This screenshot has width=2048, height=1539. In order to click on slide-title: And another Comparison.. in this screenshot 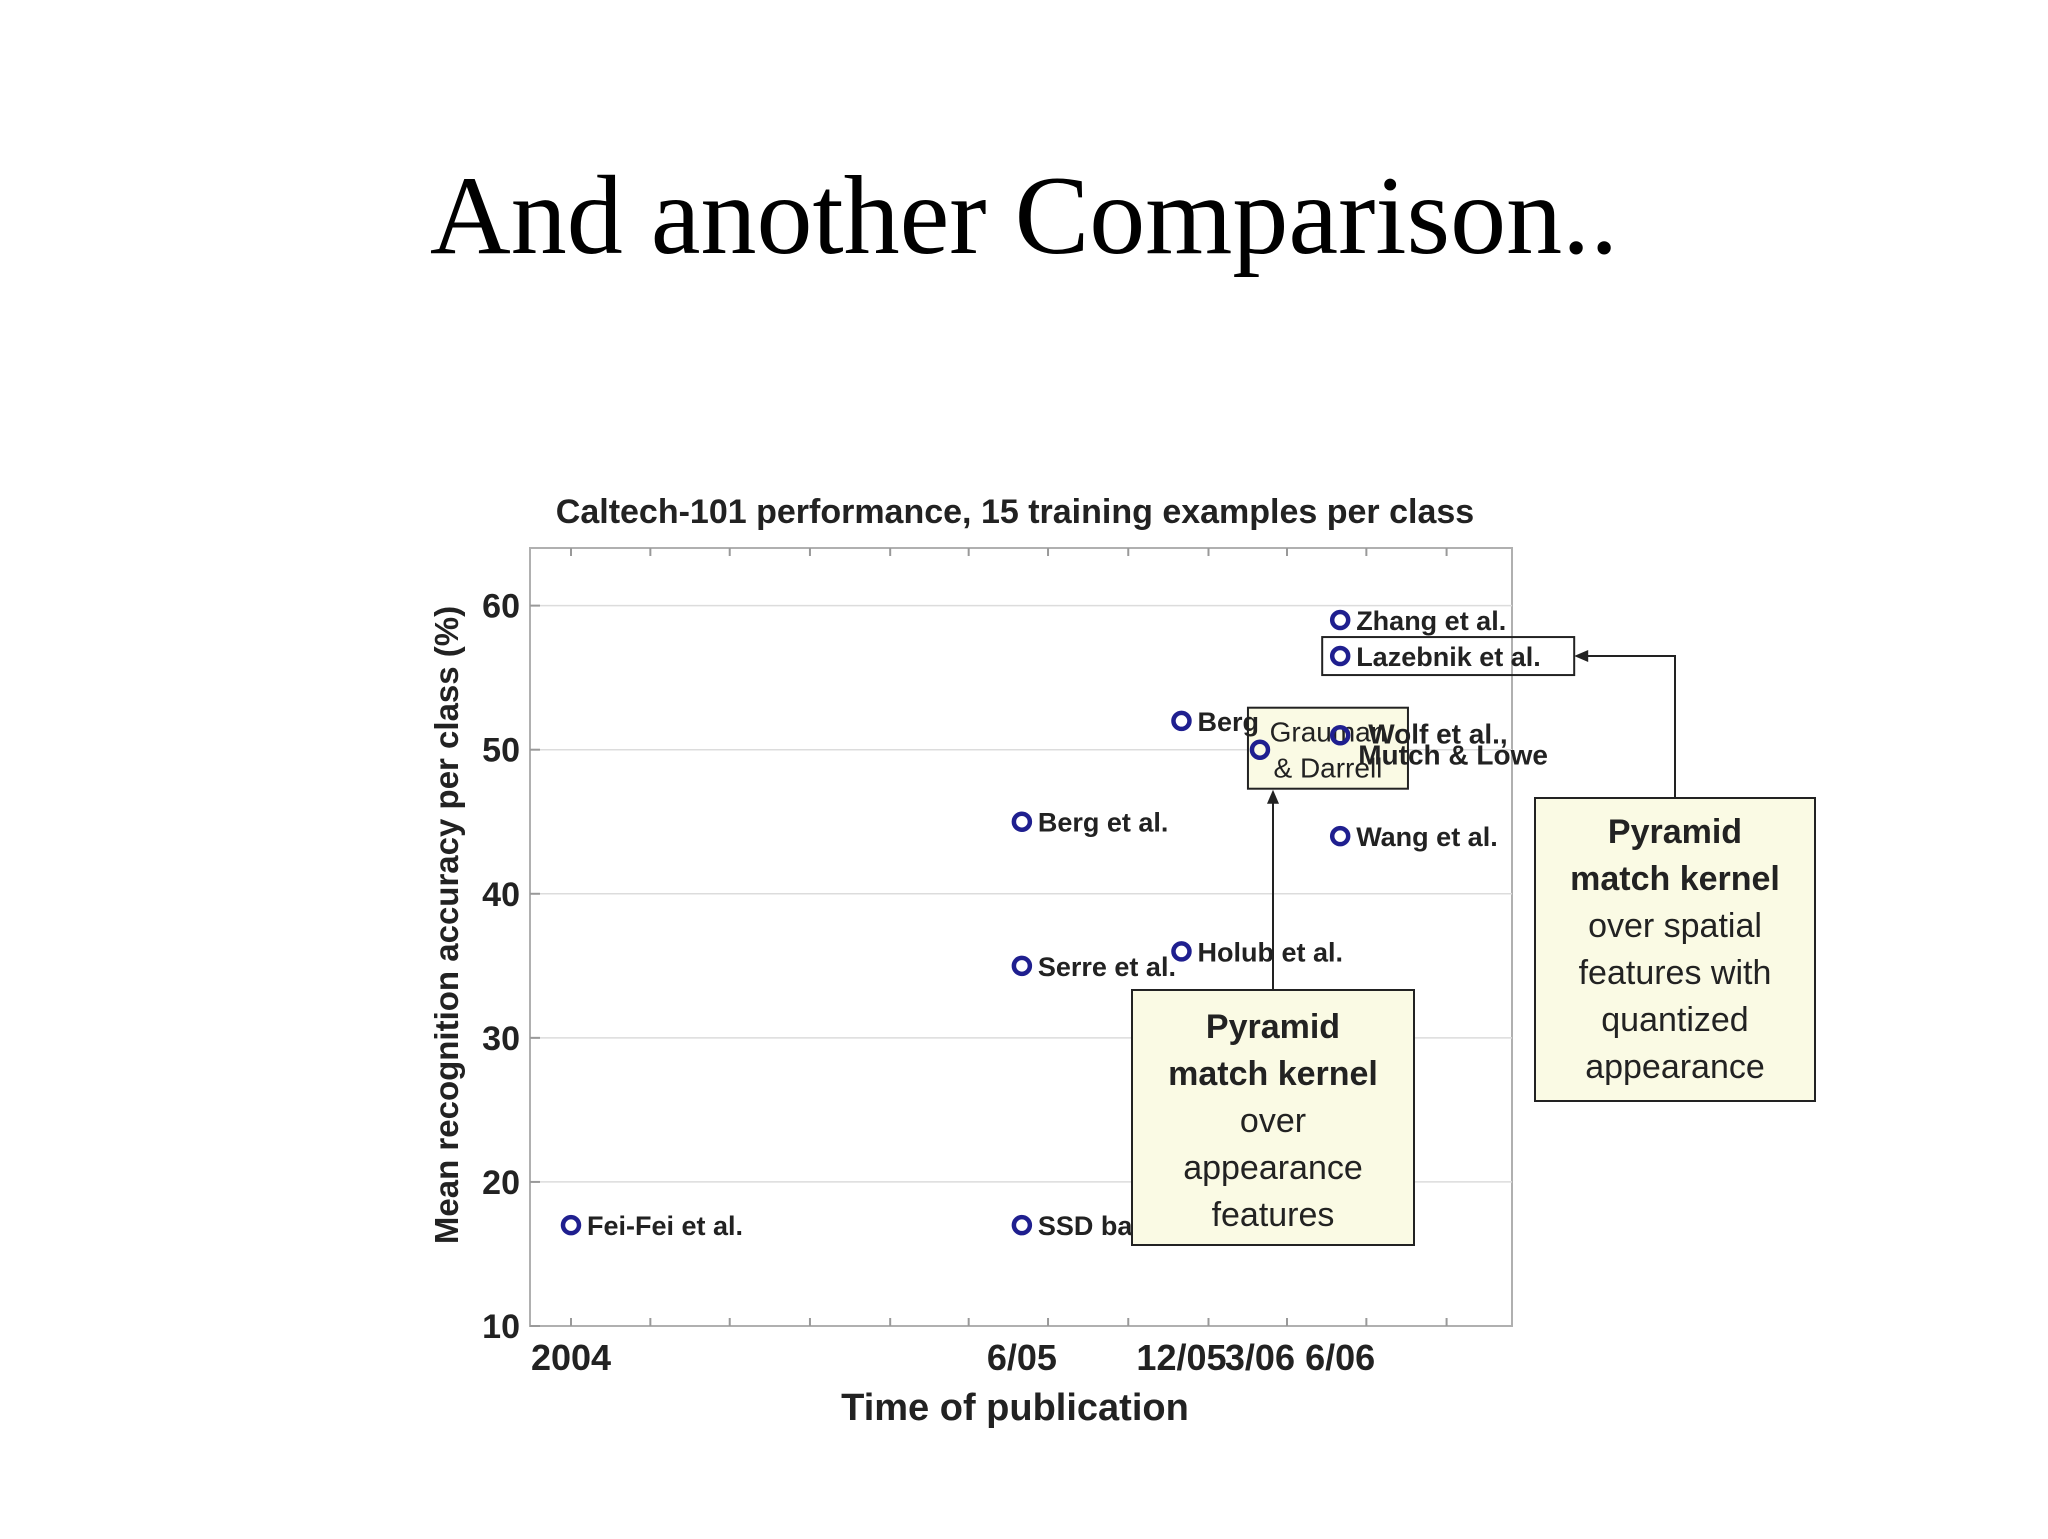, I will do `click(1024, 216)`.